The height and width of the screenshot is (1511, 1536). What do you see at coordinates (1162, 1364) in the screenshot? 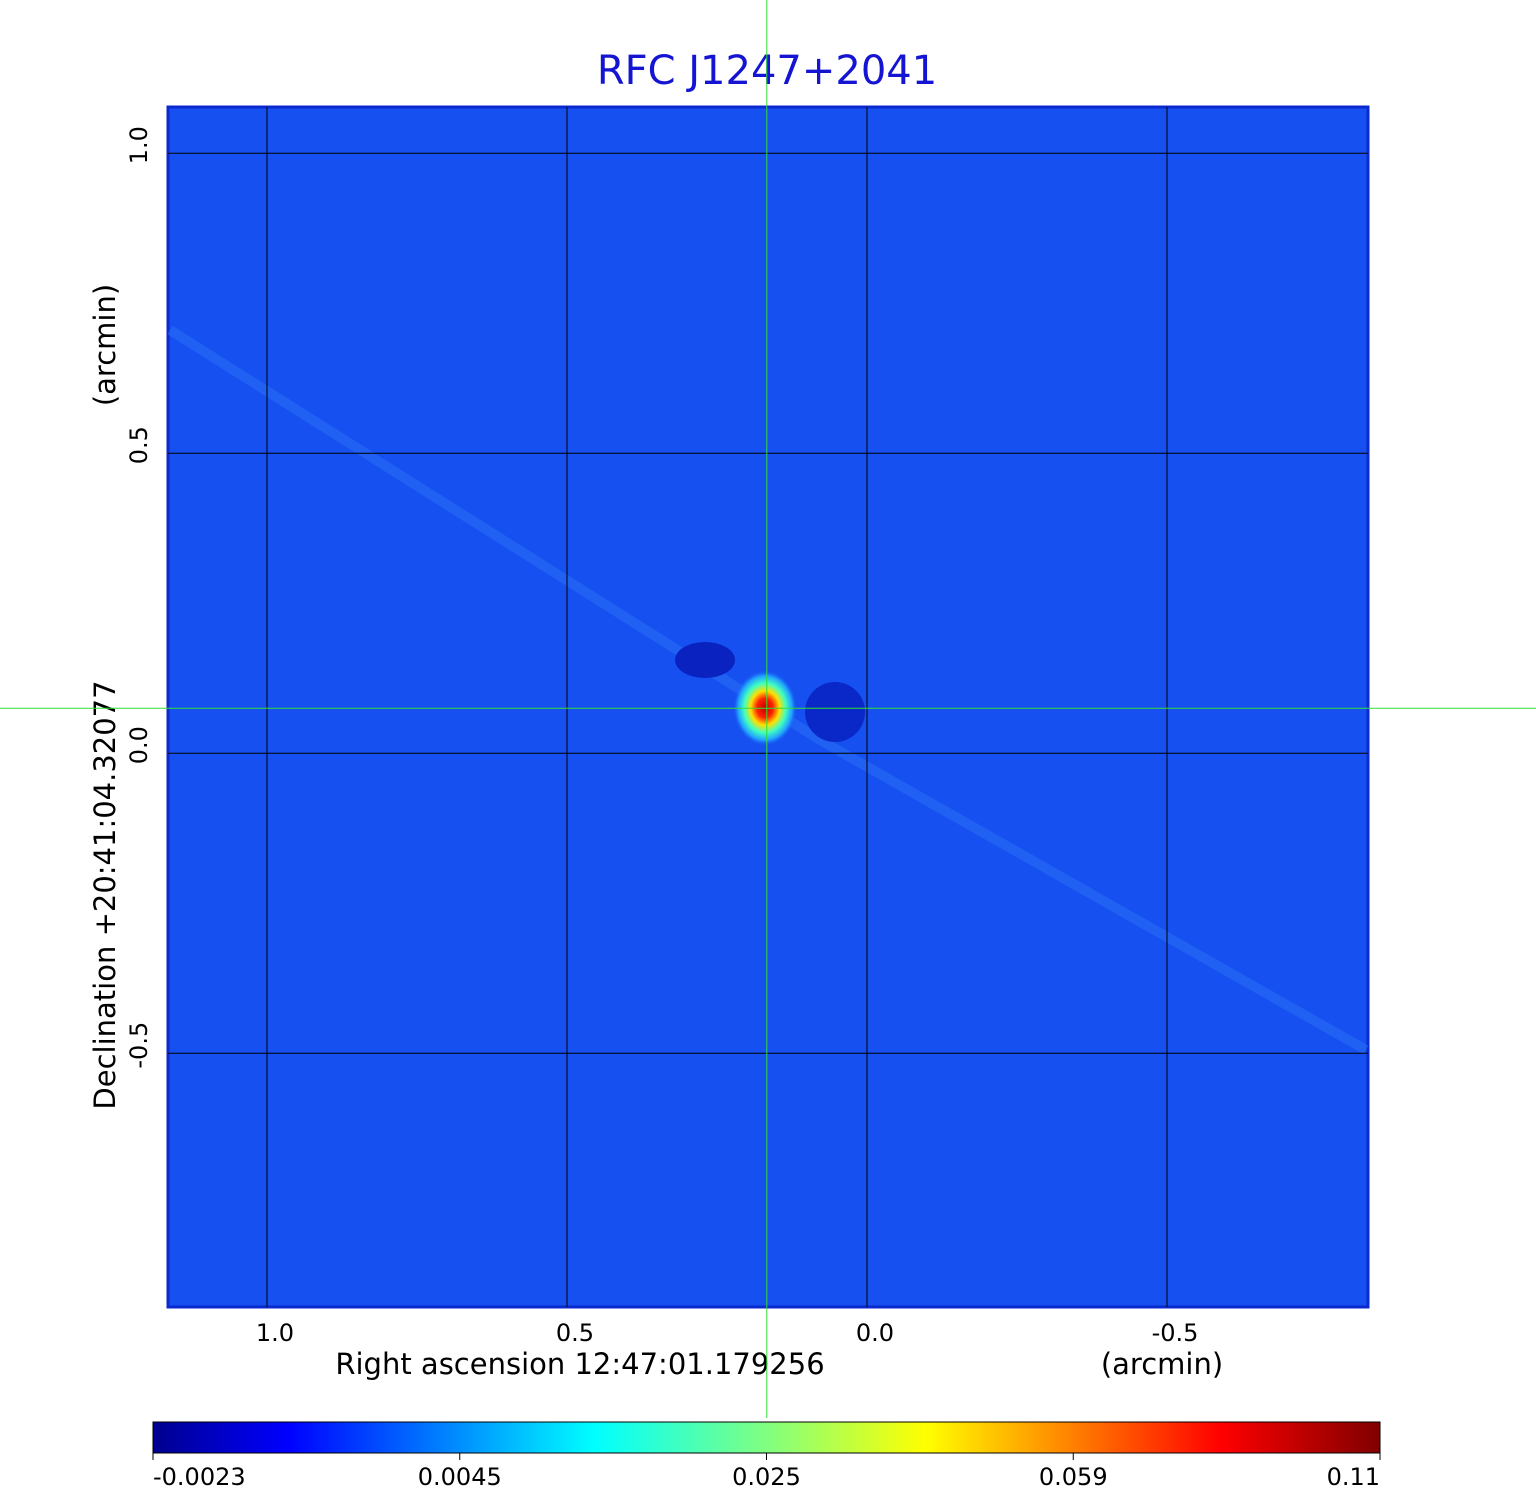
I see `x-axis-unit: (arcmin)` at bounding box center [1162, 1364].